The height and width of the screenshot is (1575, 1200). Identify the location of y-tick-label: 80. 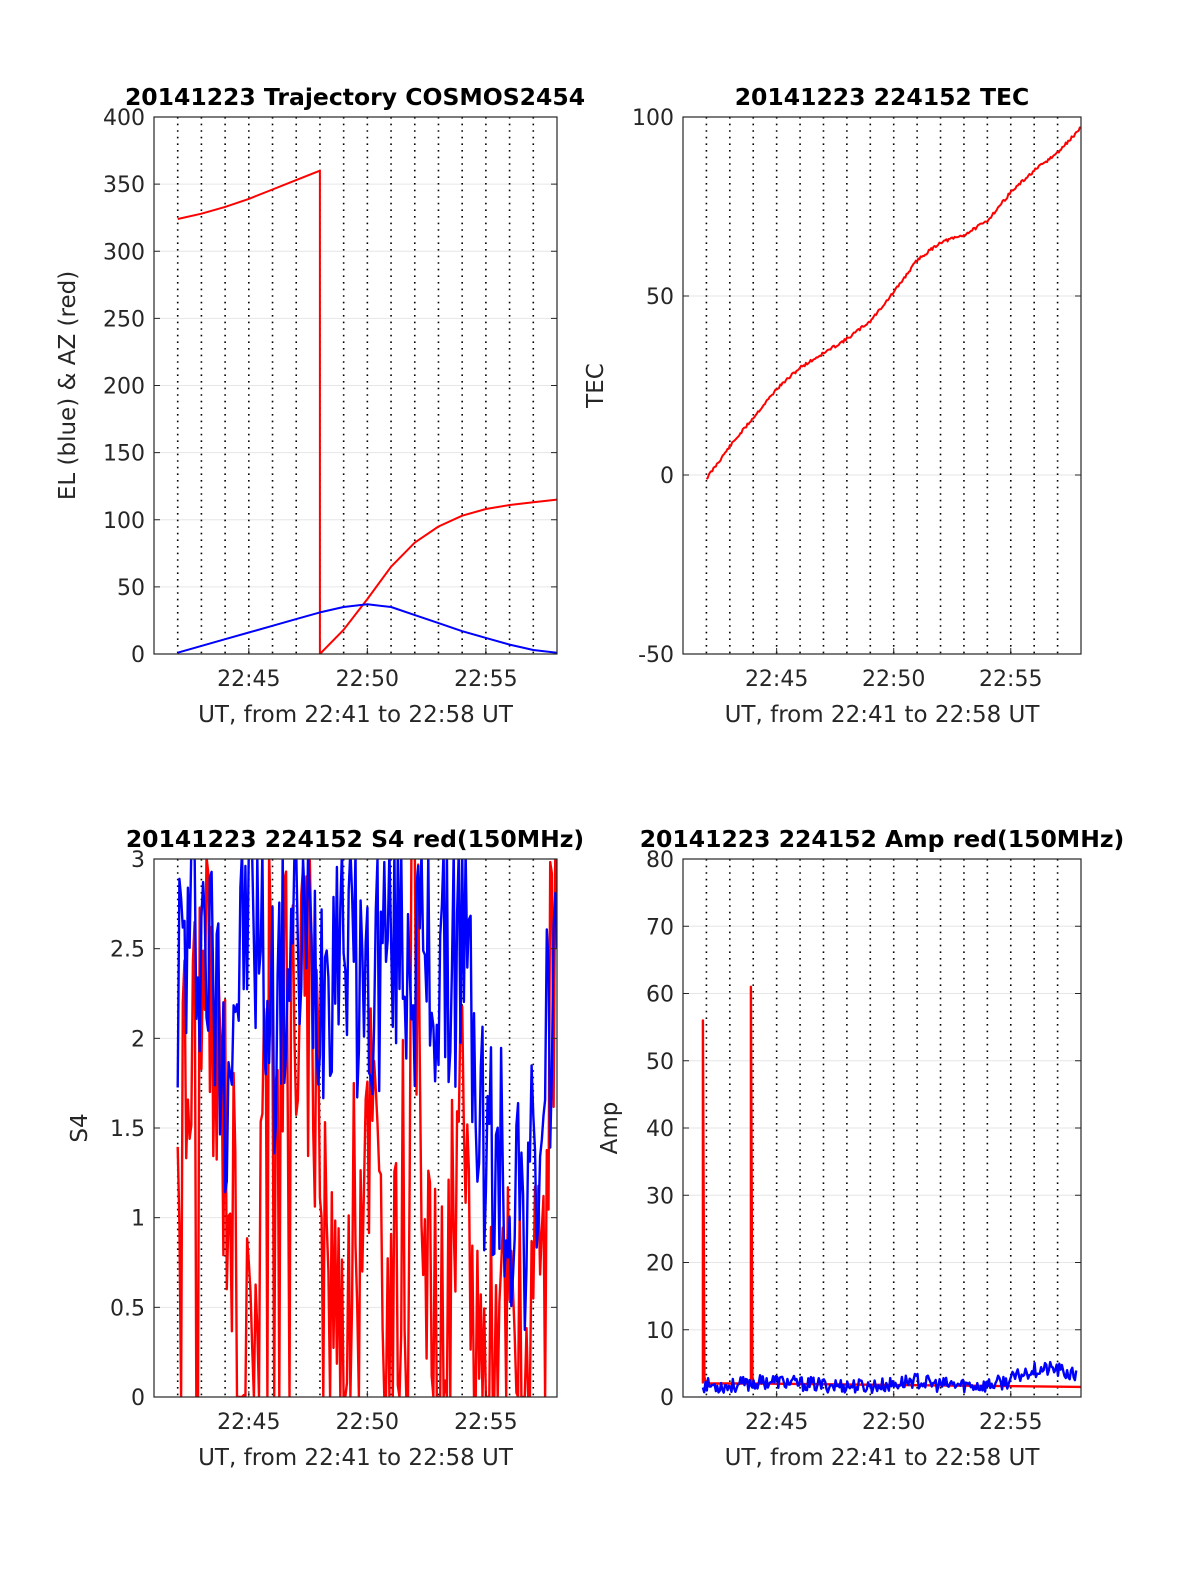
(660, 860).